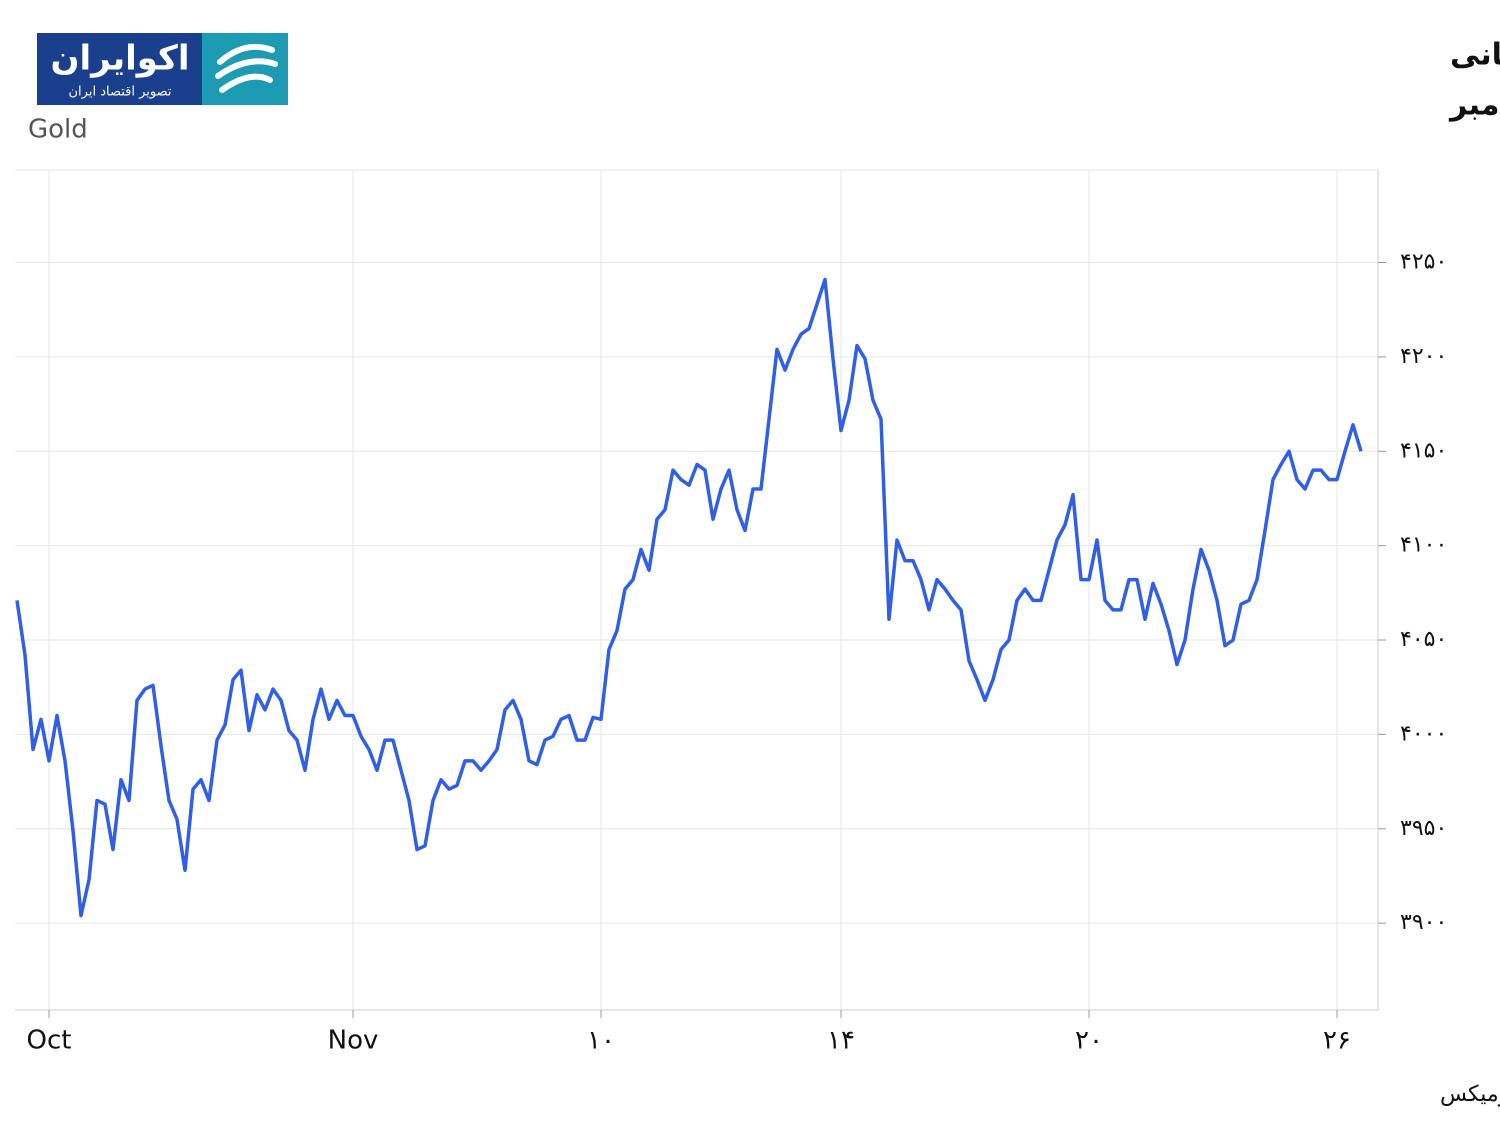  I want to click on source: منبع: تریدینگ اکونومیکس, so click(1470, 1094).